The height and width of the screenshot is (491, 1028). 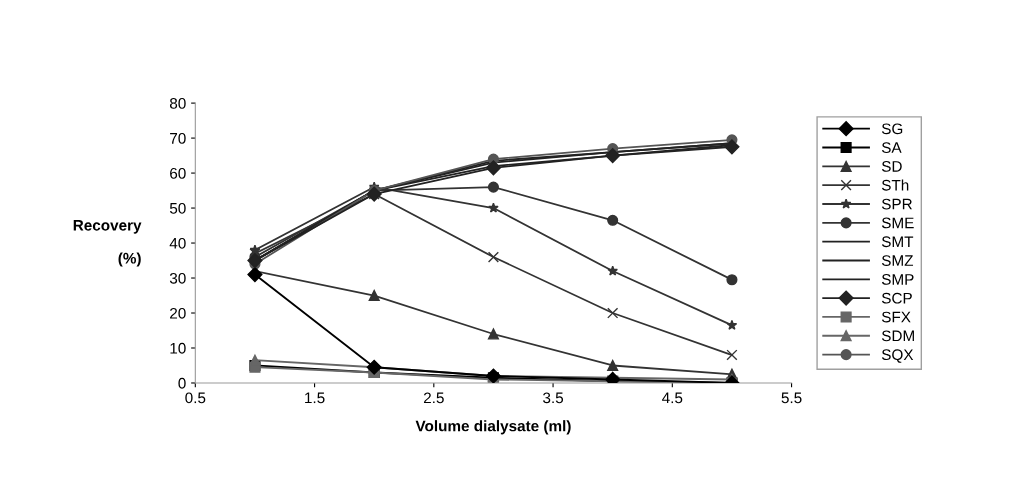 I want to click on legend-label: SQX, so click(x=897, y=356).